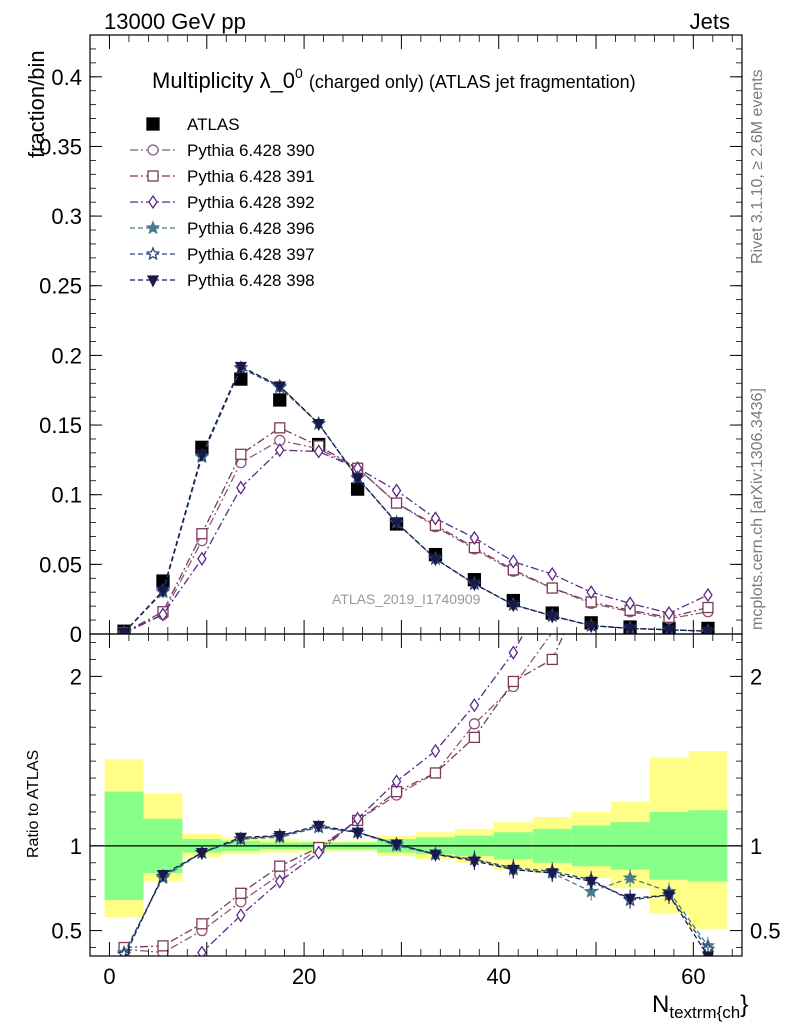  Describe the element at coordinates (222, 228) in the screenshot. I see `legend-entry: Pythia 6.428 396` at that location.